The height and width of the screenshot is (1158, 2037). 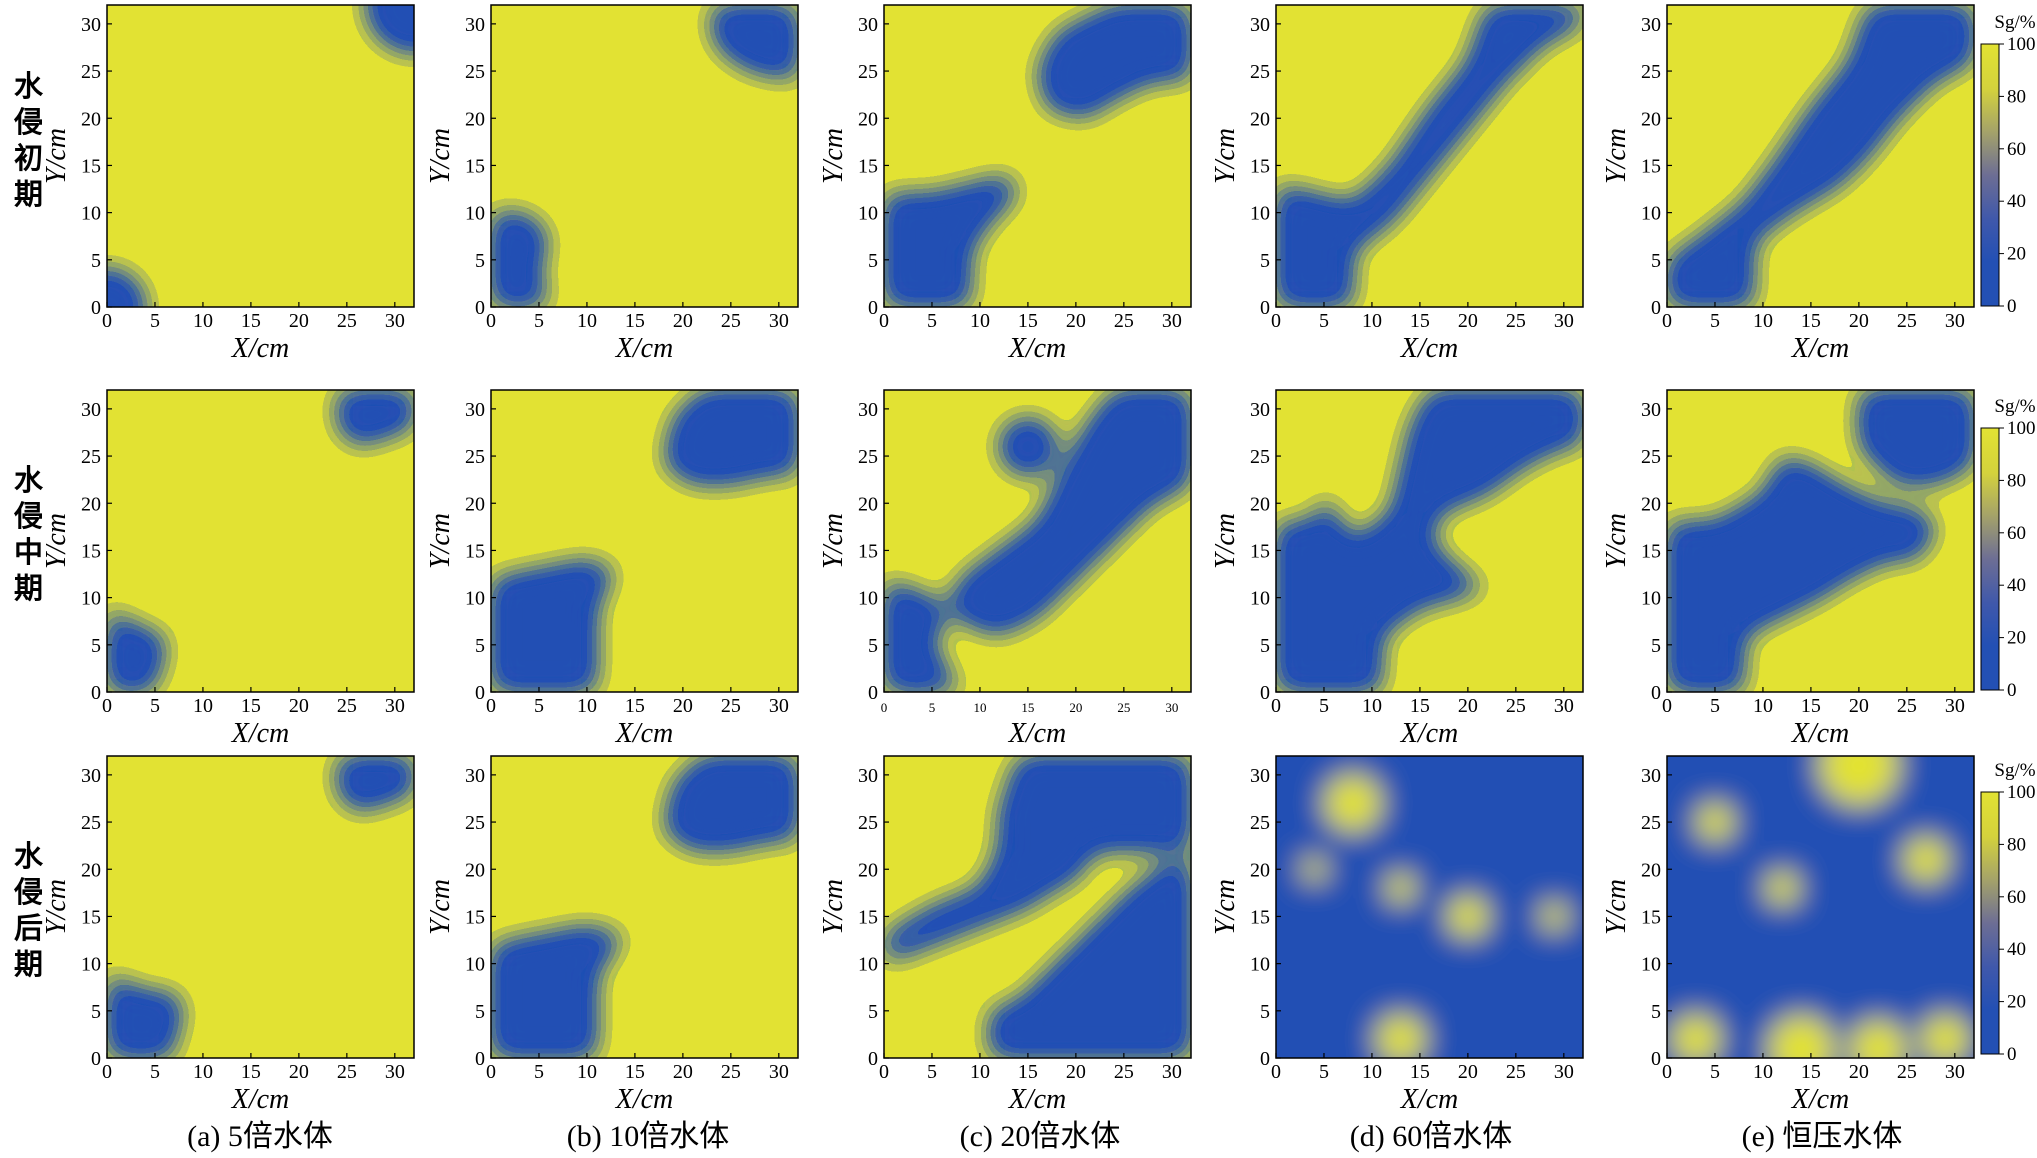 What do you see at coordinates (2008, 164) in the screenshot?
I see `colorbar-1: Sg/% 0 20 40 60 80 100` at bounding box center [2008, 164].